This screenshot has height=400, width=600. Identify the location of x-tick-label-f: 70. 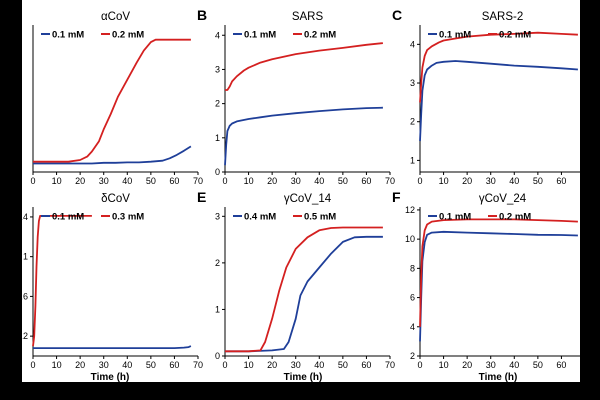
(585, 365).